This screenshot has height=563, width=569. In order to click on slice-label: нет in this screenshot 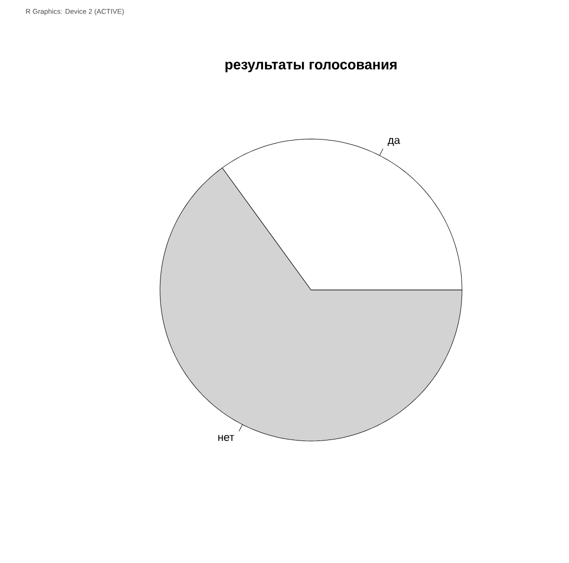, I will do `click(226, 438)`.